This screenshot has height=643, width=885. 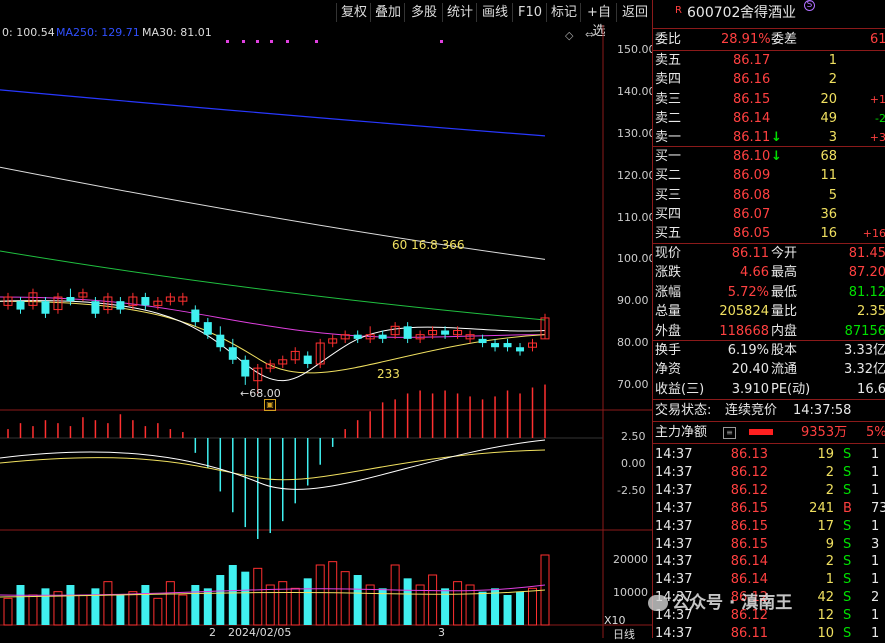 What do you see at coordinates (668, 39) in the screenshot?
I see `ratio-label: 委比` at bounding box center [668, 39].